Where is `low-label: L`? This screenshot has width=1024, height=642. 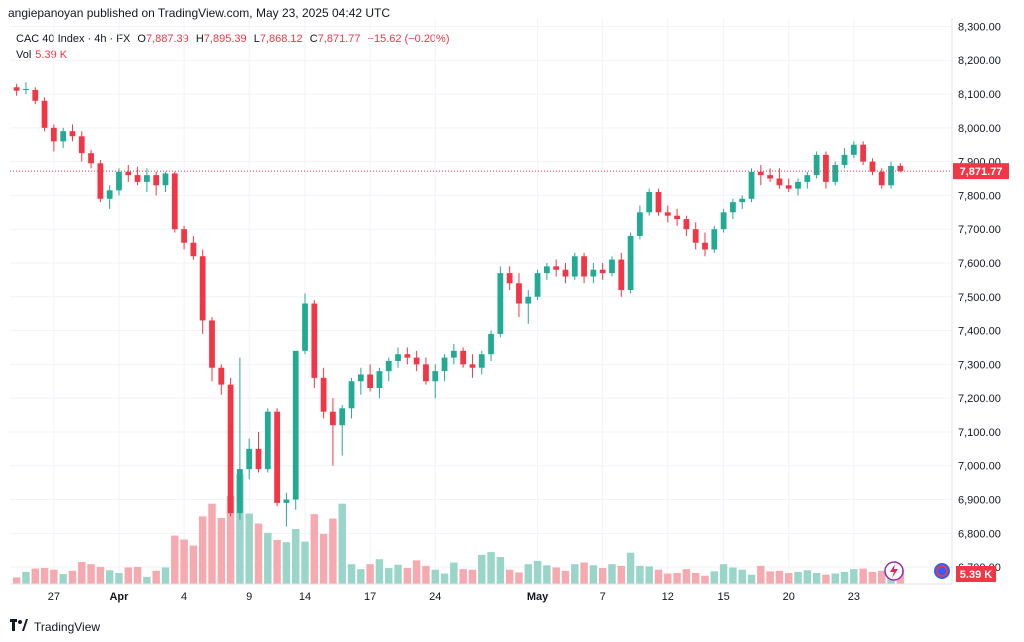 low-label: L is located at coordinates (256, 39).